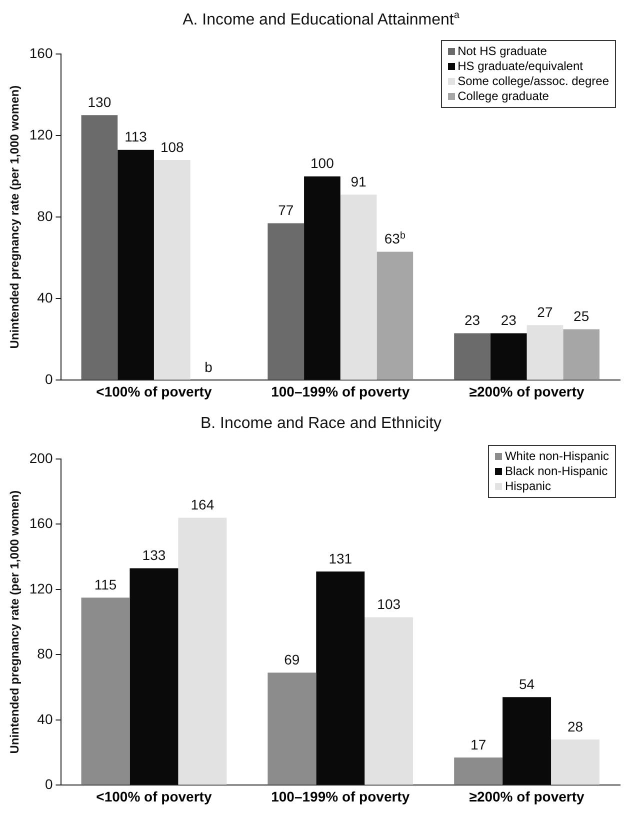  What do you see at coordinates (136, 136) in the screenshot?
I see `data-label: 113` at bounding box center [136, 136].